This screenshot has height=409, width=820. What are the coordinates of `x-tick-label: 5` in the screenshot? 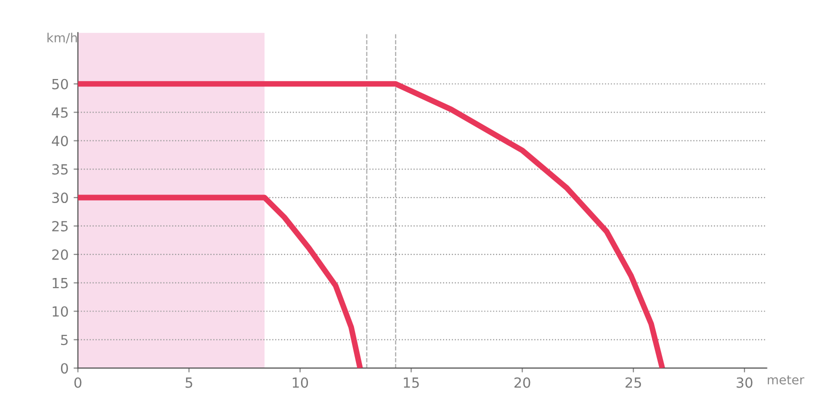 It's located at (189, 383).